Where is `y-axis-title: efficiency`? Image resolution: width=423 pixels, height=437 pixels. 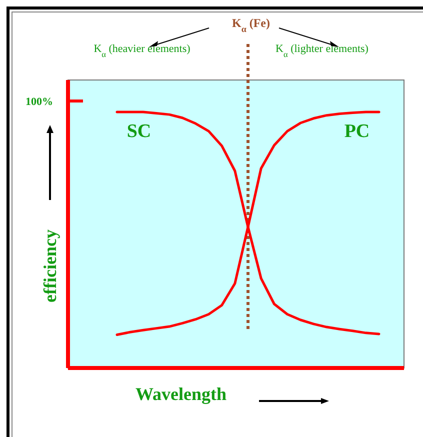
y-axis-title: efficiency is located at coordinates (50, 266).